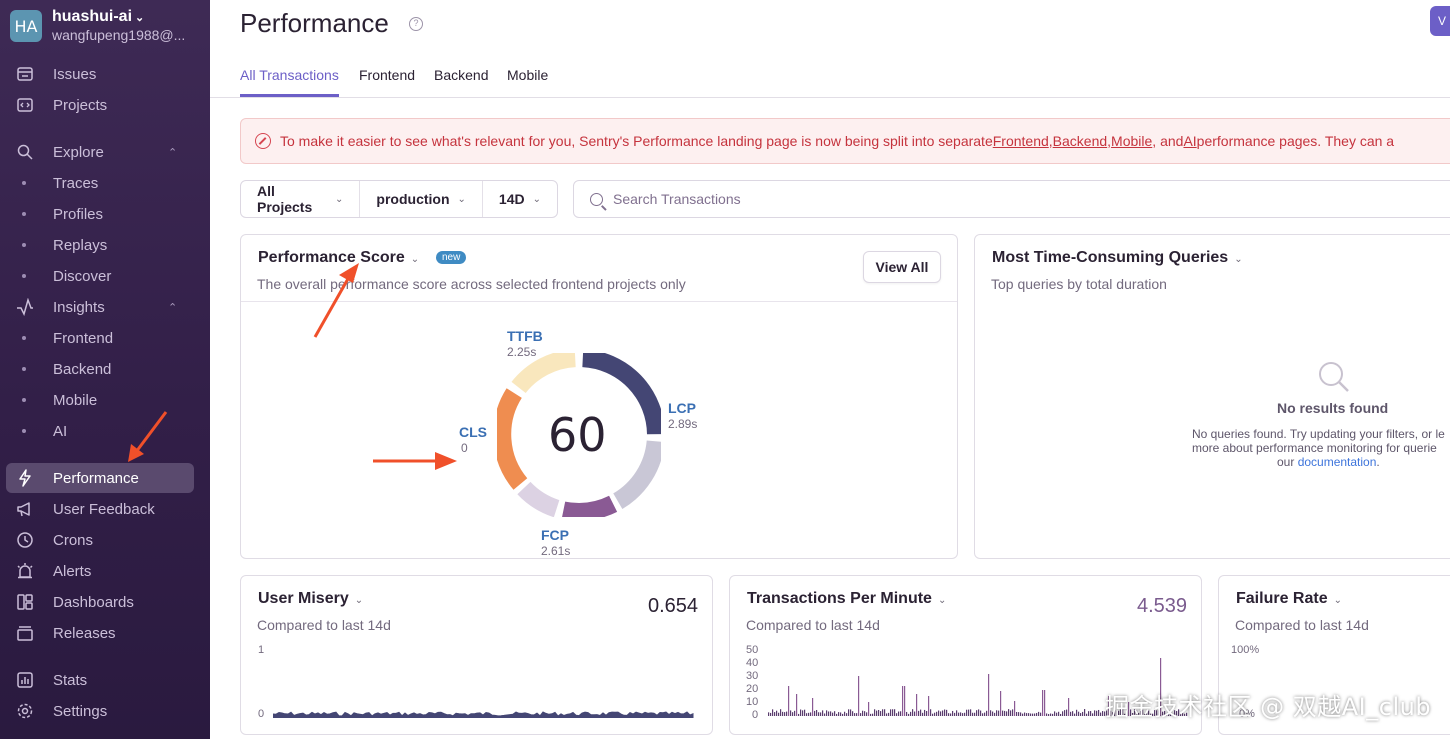 The image size is (1450, 739). Describe the element at coordinates (1289, 598) in the screenshot. I see `card-title: Failure Rate ⌄` at that location.